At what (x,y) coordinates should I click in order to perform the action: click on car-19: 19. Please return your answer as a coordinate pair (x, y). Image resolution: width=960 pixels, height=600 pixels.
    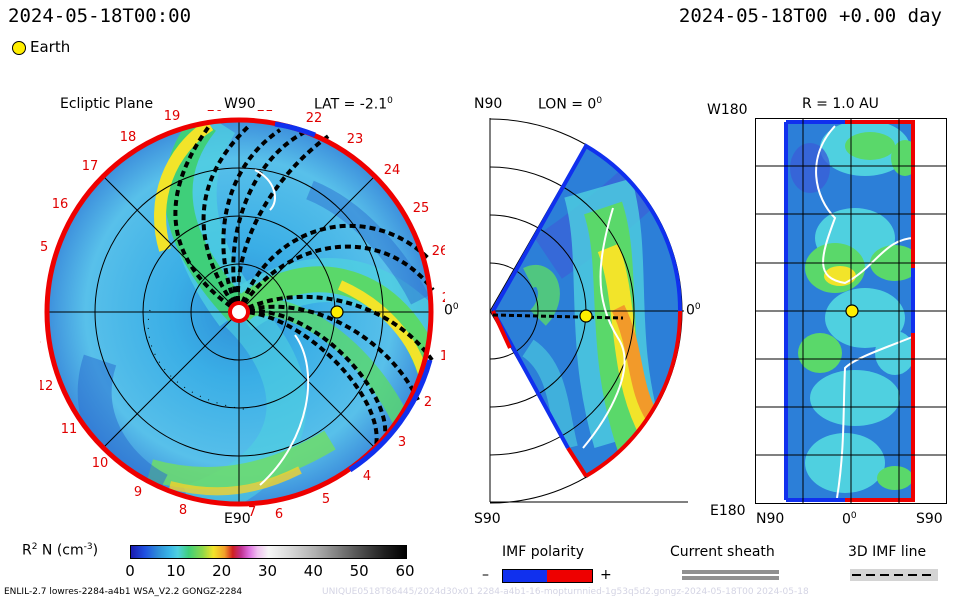
    Looking at the image, I should click on (172, 117).